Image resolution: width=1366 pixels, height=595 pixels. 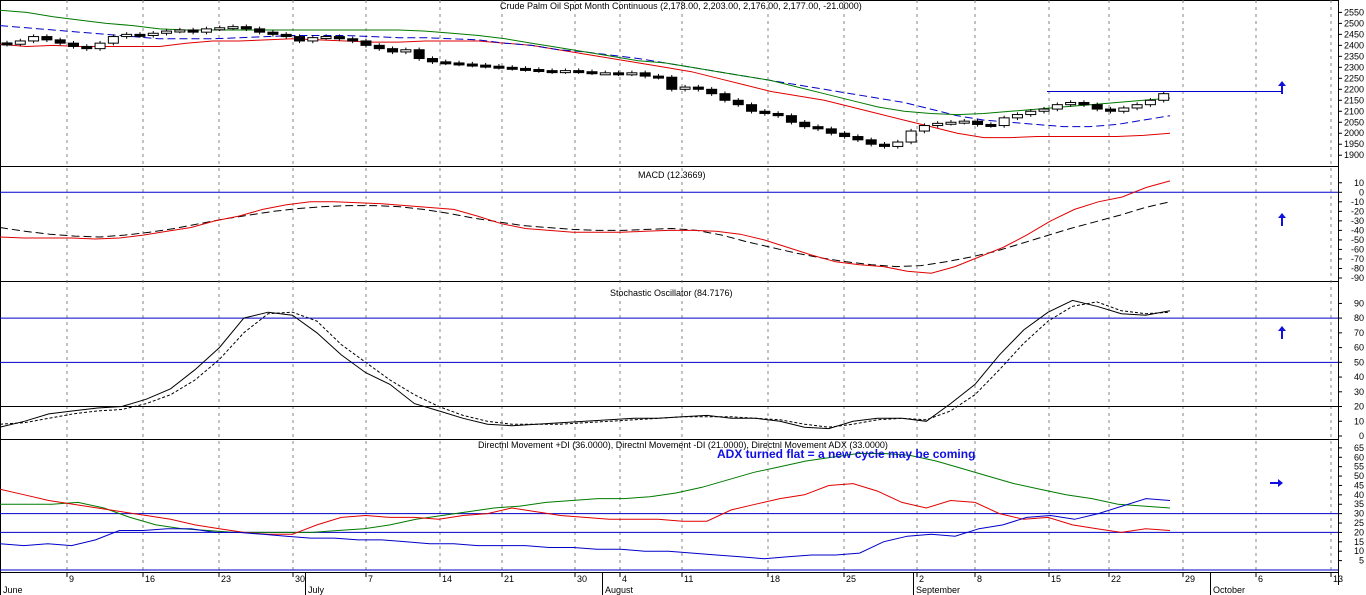 I want to click on dmi-axis-tick-label: 60, so click(x=1359, y=457).